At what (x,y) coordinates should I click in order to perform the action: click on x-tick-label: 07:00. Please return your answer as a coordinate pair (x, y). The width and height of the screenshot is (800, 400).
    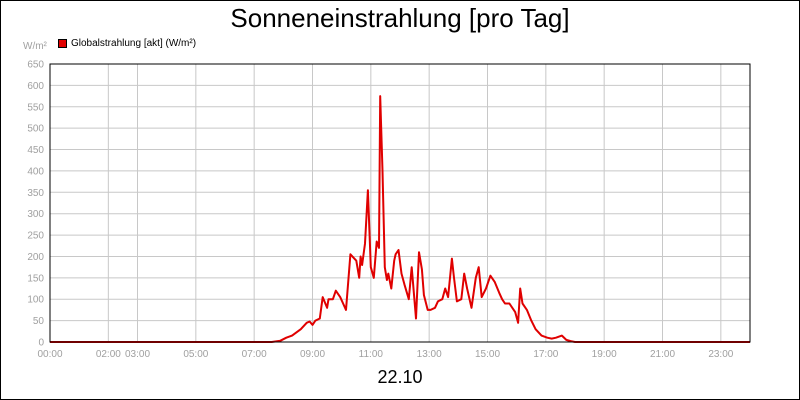
    Looking at the image, I should click on (254, 354).